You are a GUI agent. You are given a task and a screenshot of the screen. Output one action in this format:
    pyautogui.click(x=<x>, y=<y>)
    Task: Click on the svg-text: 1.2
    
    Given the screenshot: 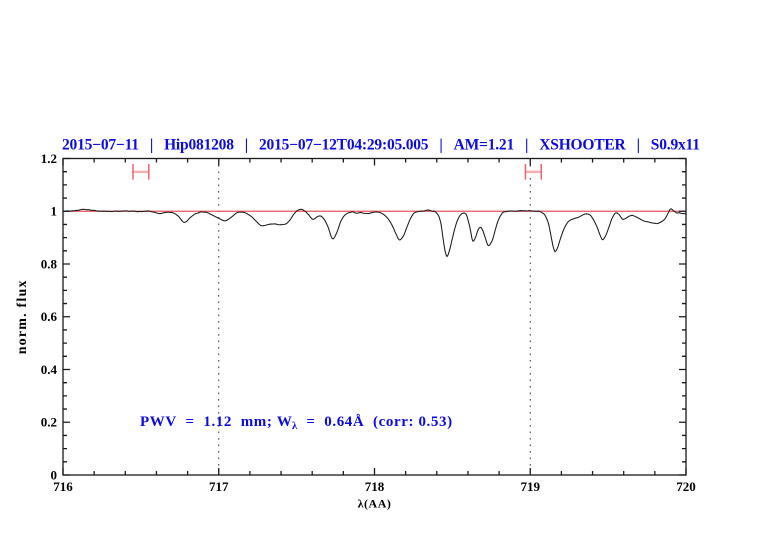 What is the action you would take?
    pyautogui.click(x=49, y=158)
    